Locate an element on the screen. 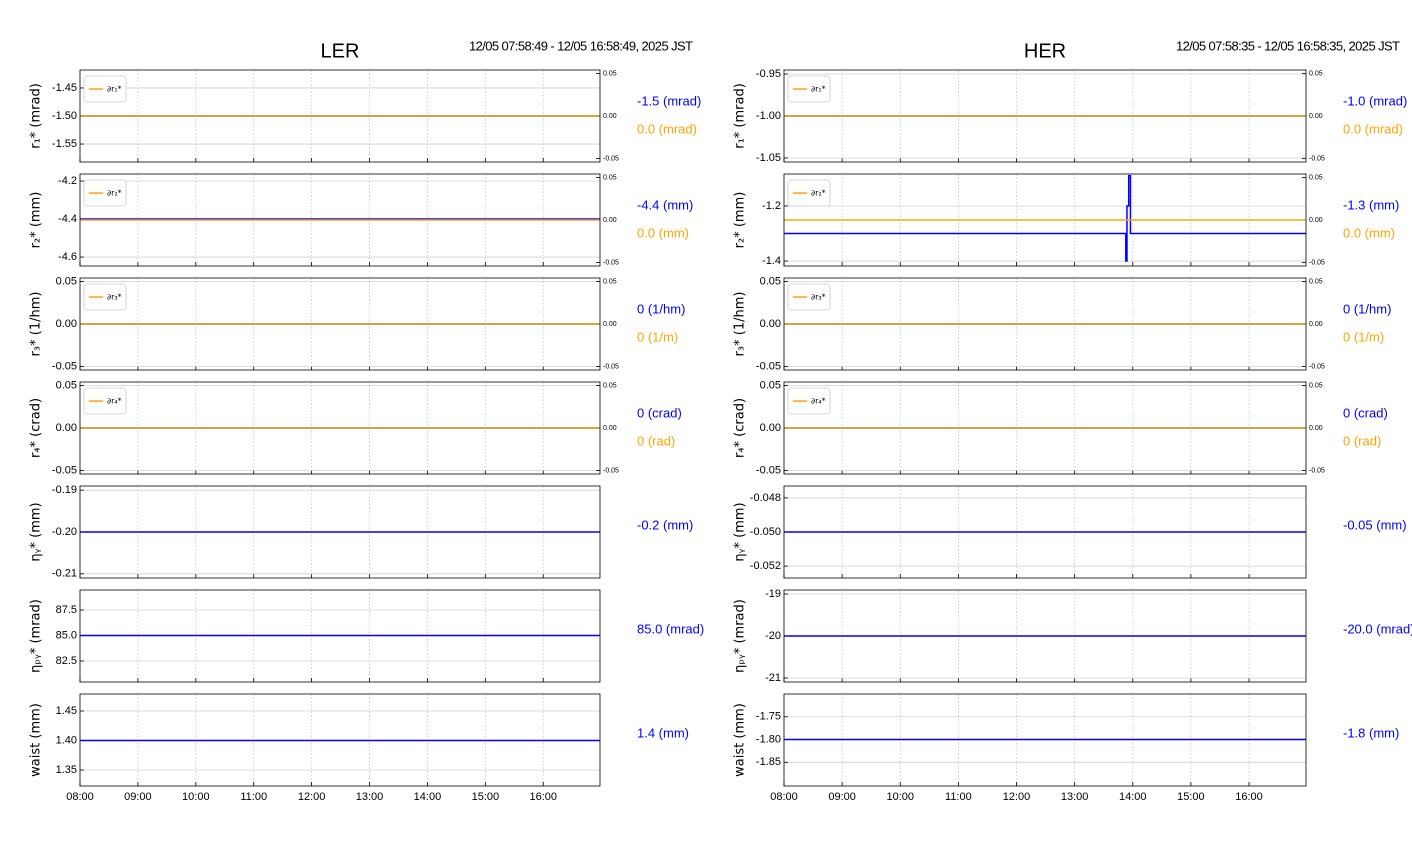  y-tick-label: -4.6 is located at coordinates (67, 257).